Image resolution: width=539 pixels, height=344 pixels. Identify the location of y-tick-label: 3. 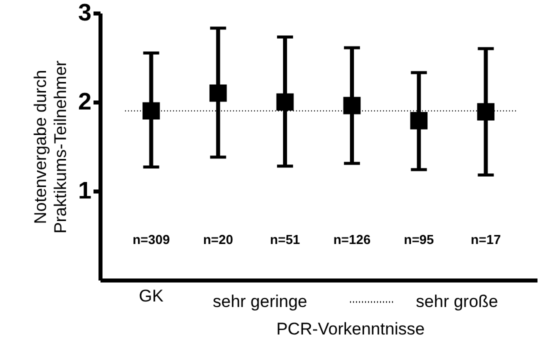
(85, 13).